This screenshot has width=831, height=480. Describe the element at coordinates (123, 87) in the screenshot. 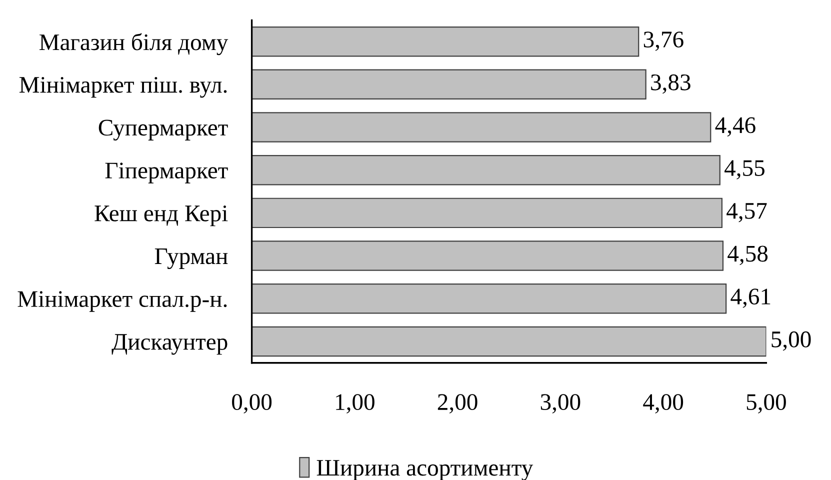

I see `y-tick-label: Мінімаркет піш. вул.` at that location.